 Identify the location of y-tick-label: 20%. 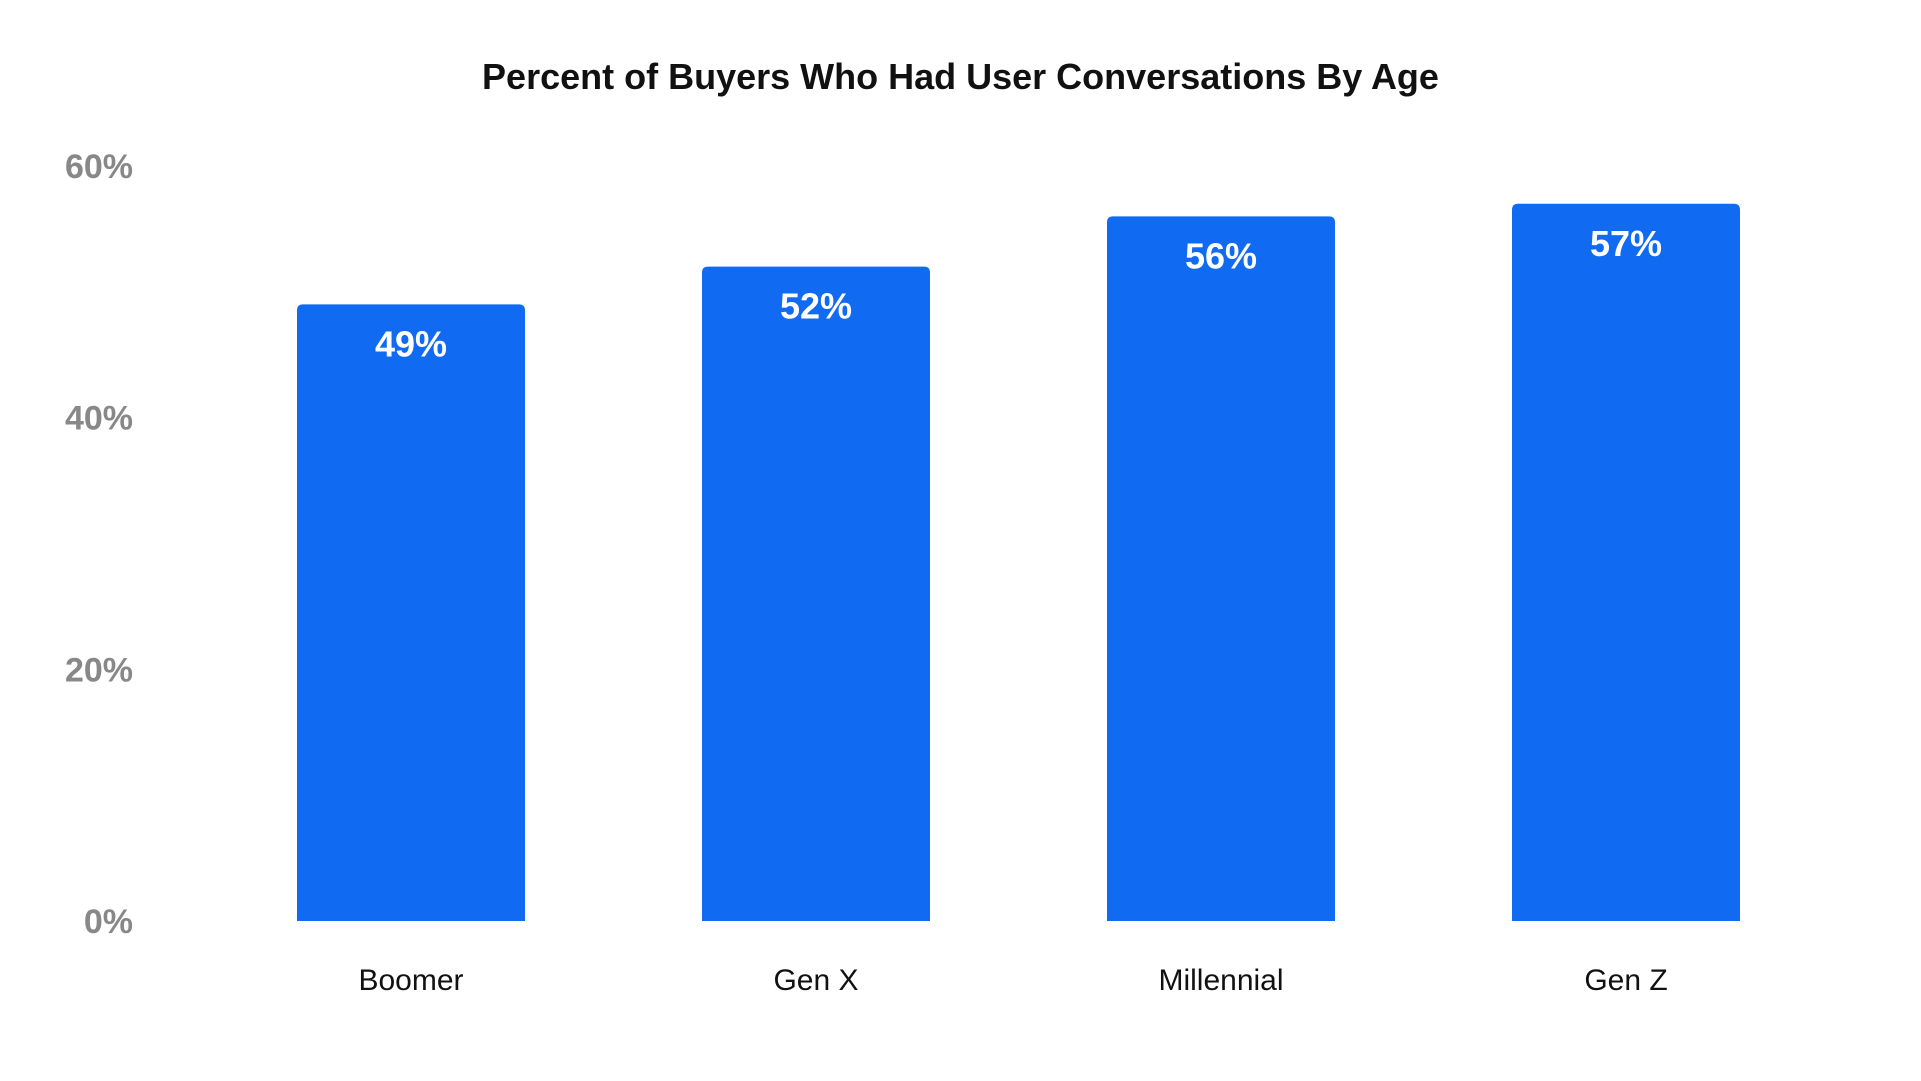
(99, 670).